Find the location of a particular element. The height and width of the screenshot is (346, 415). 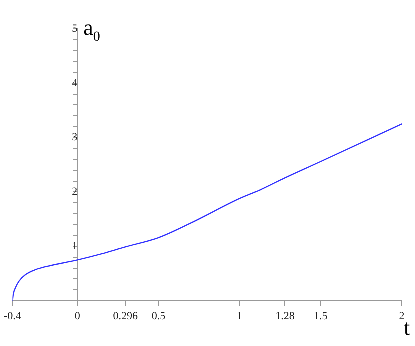

x-axis-title: t is located at coordinates (407, 327).